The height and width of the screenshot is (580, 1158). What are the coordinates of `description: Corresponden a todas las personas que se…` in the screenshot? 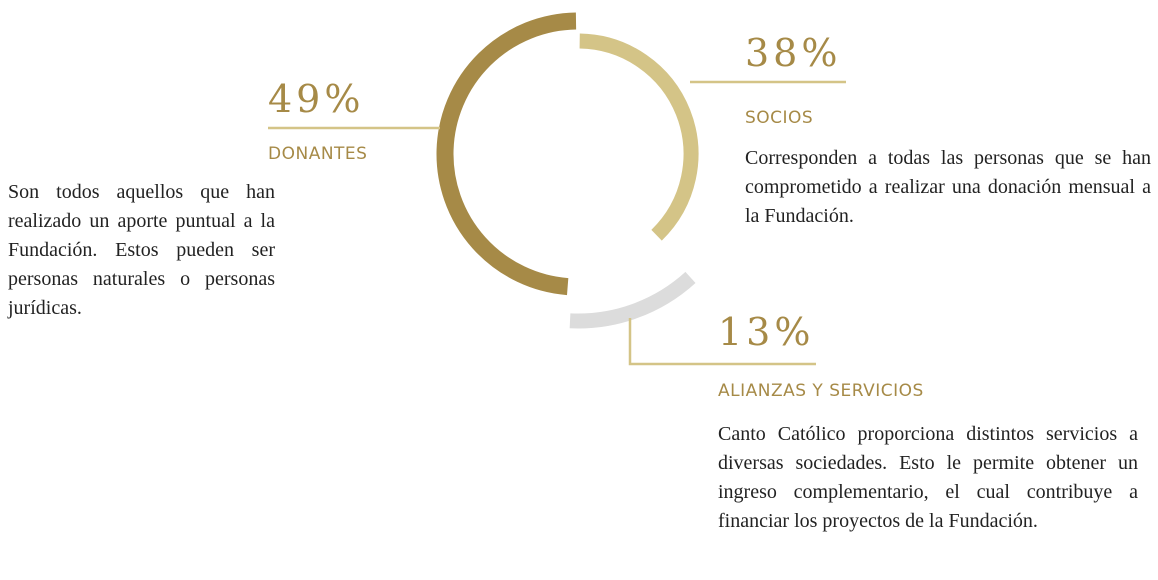 It's located at (948, 187).